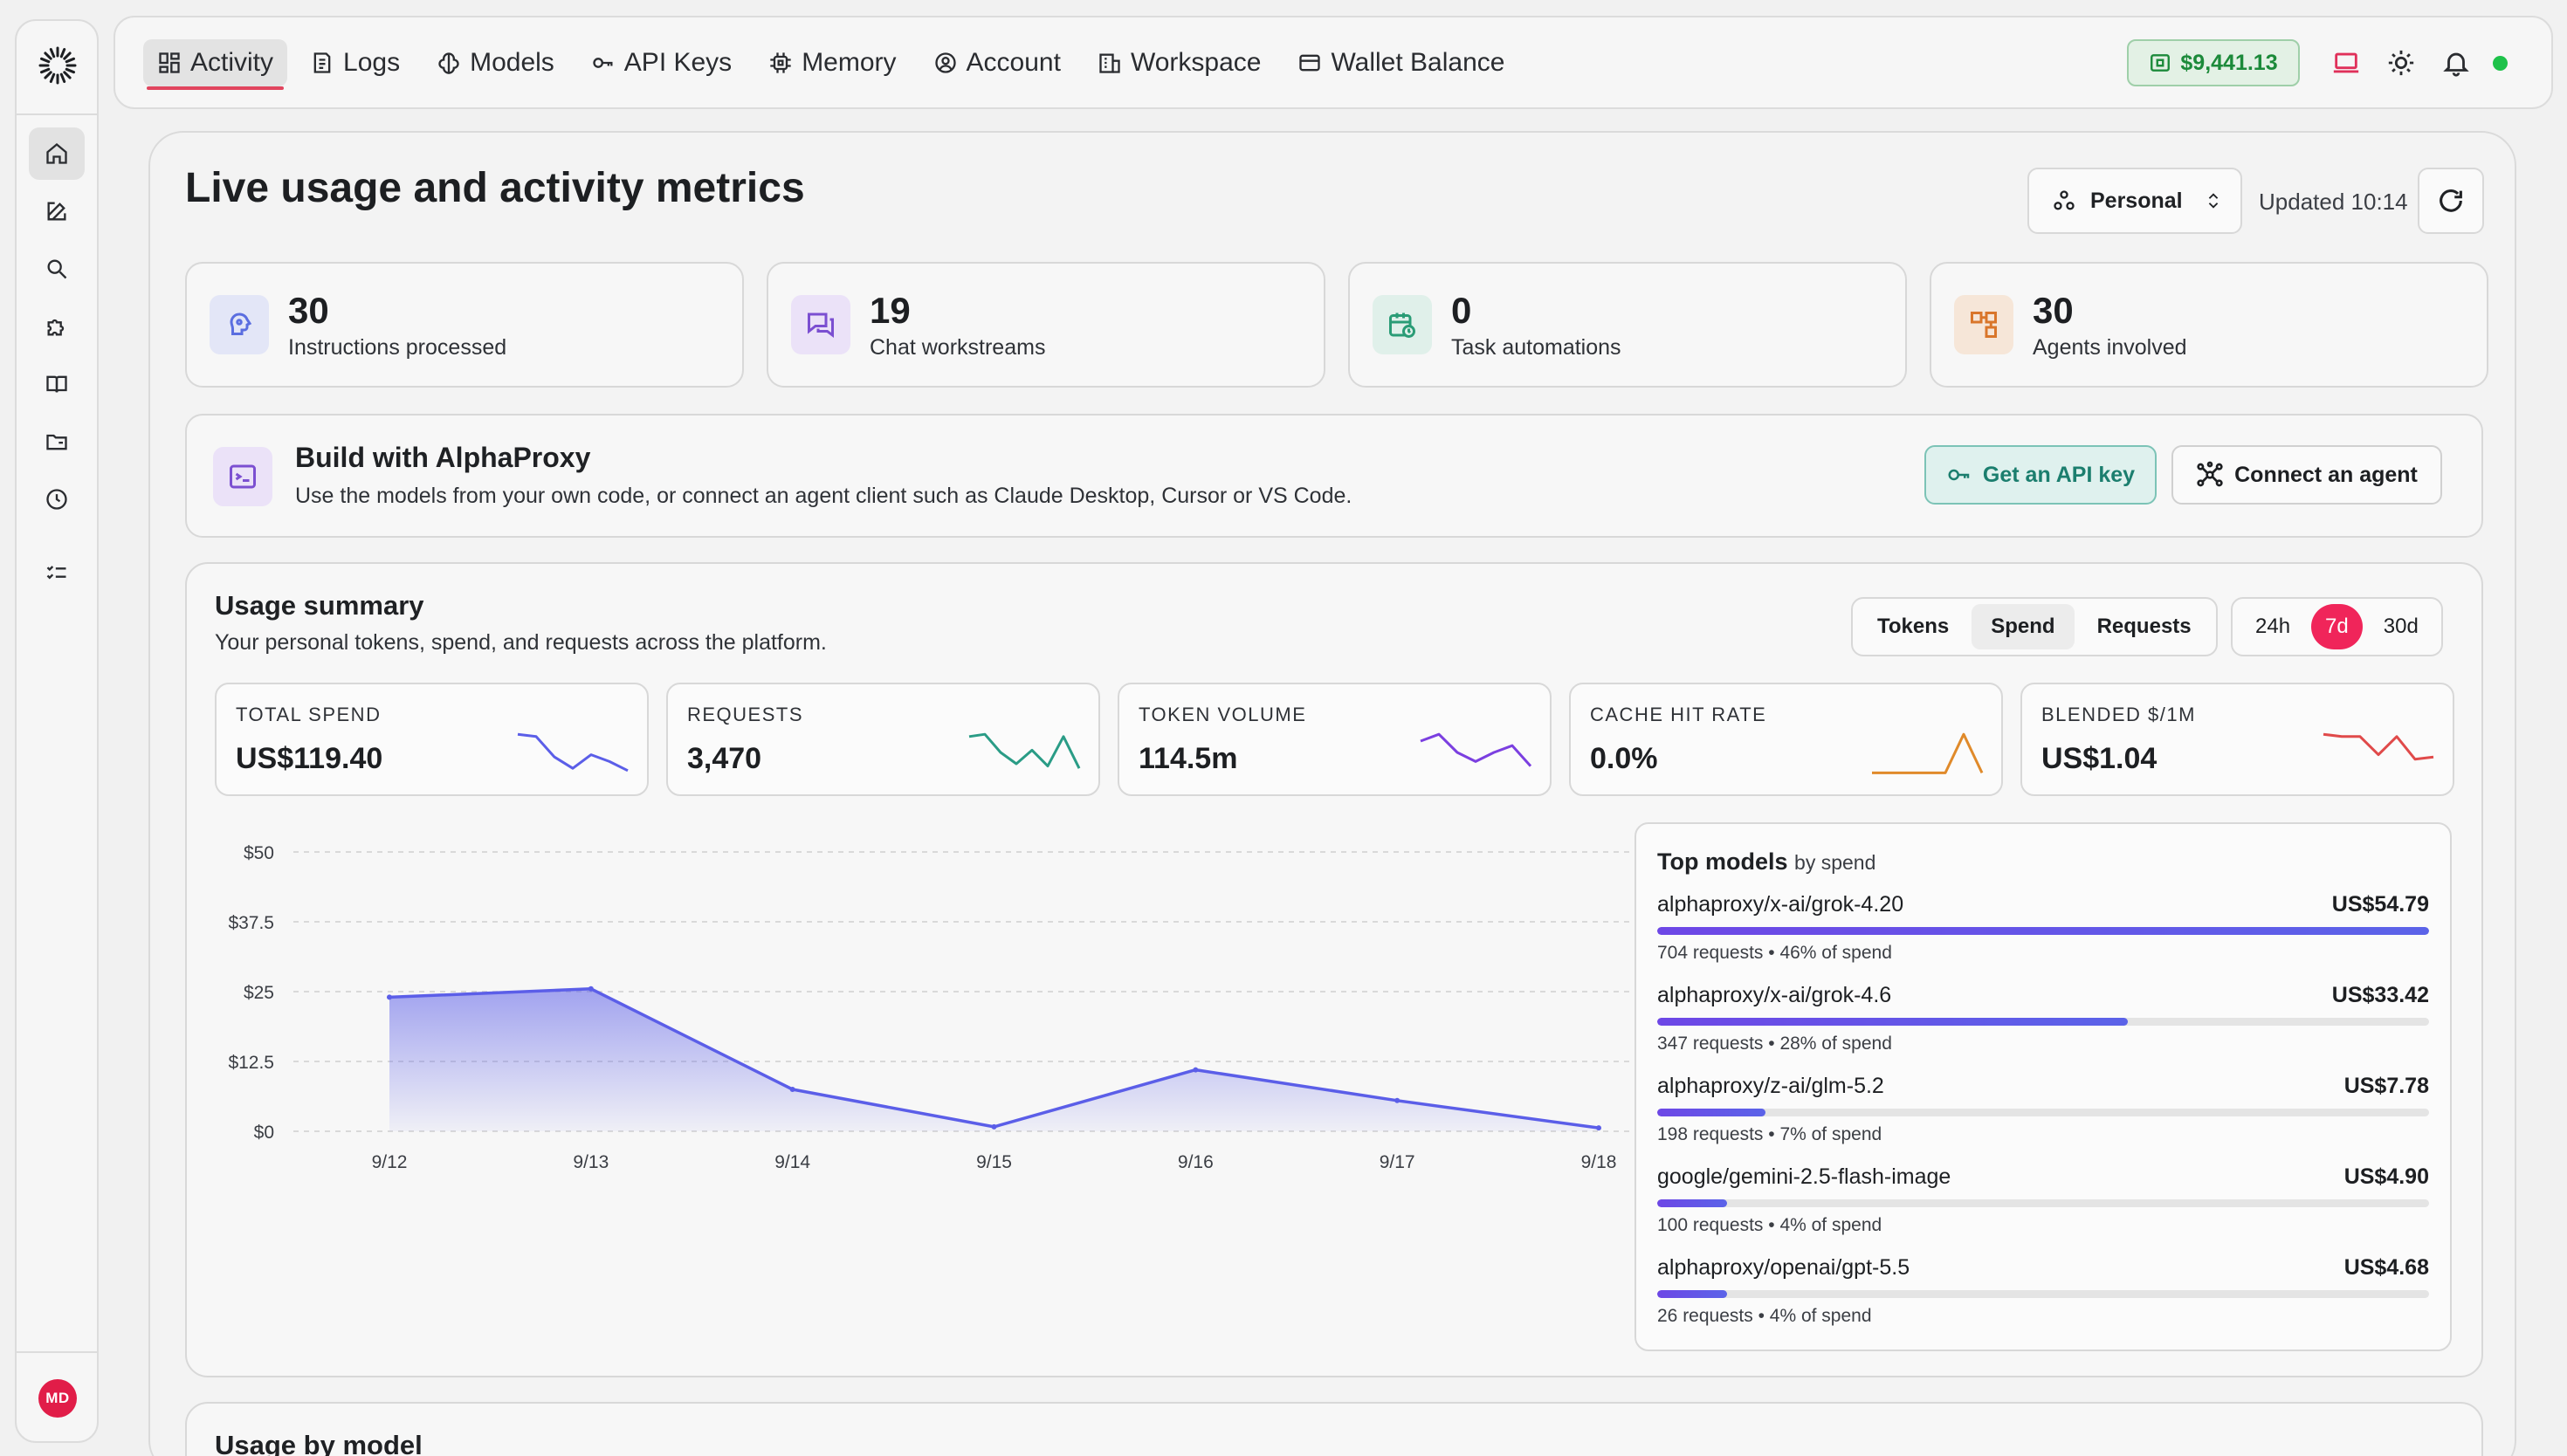  What do you see at coordinates (57, 384) in the screenshot?
I see `sidebar-item-docs` at bounding box center [57, 384].